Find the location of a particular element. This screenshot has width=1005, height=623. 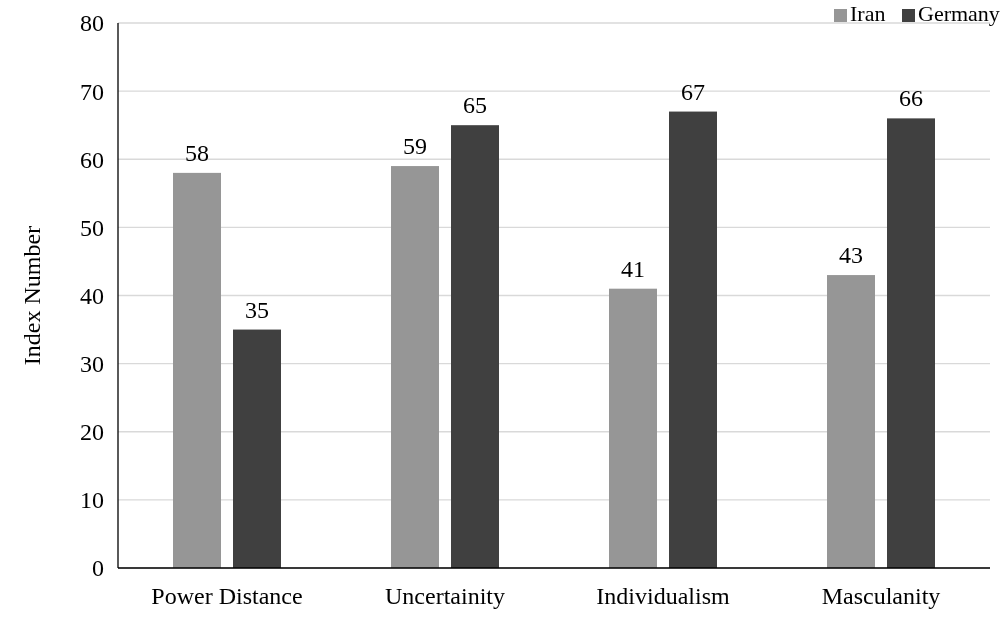

data-label: 41 is located at coordinates (633, 268).